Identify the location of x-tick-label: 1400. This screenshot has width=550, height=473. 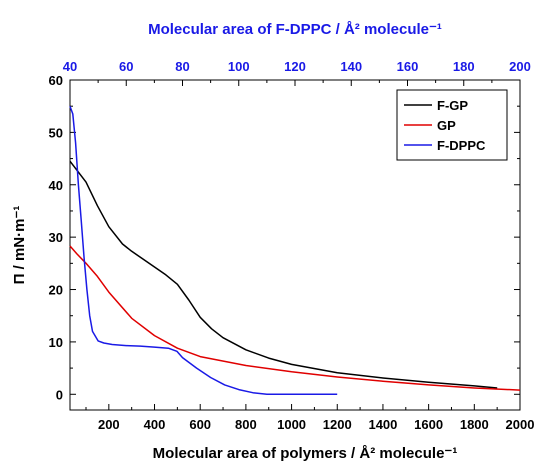
(382, 424).